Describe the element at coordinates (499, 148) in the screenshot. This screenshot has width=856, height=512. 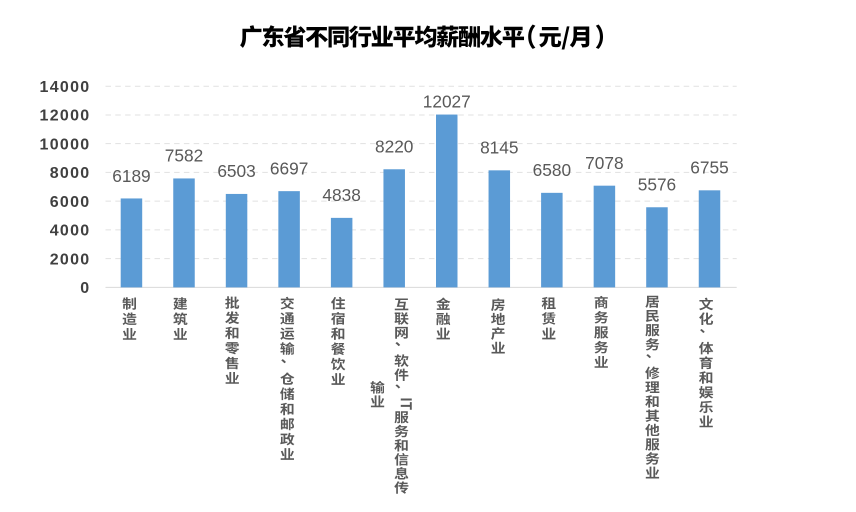
I see `svg-text: 8145` at that location.